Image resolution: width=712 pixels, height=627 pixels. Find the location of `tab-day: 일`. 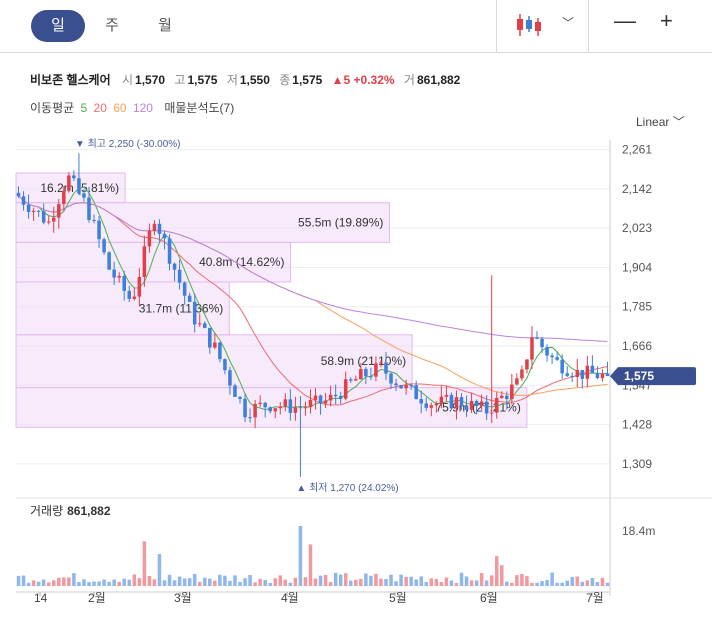

tab-day: 일 is located at coordinates (58, 26).